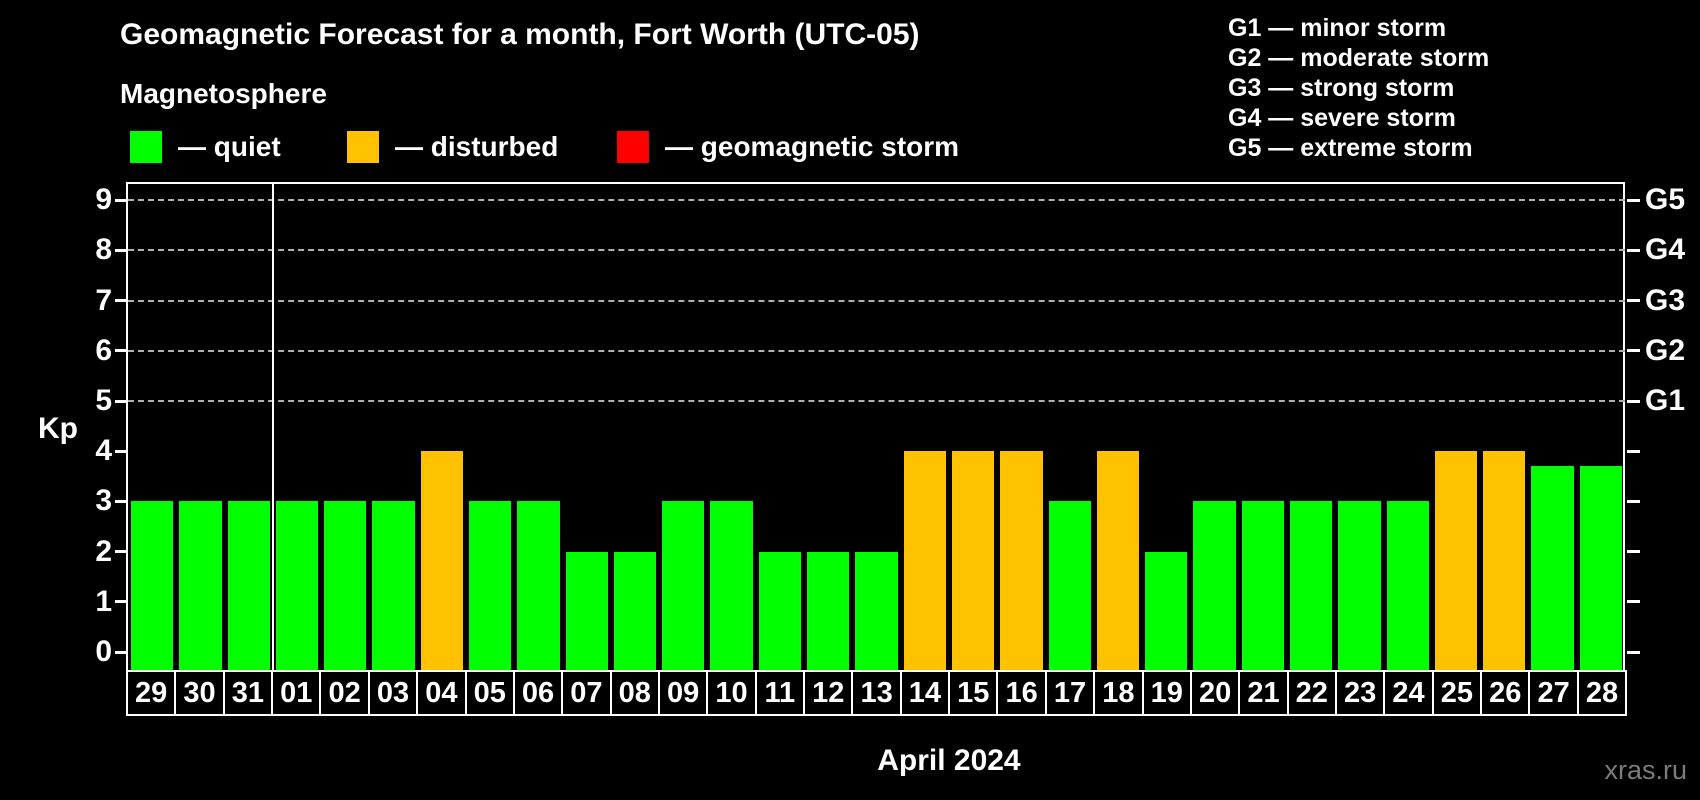 Image resolution: width=1700 pixels, height=800 pixels. I want to click on storm-scale-legend-line: G3 — strong storm, so click(1341, 88).